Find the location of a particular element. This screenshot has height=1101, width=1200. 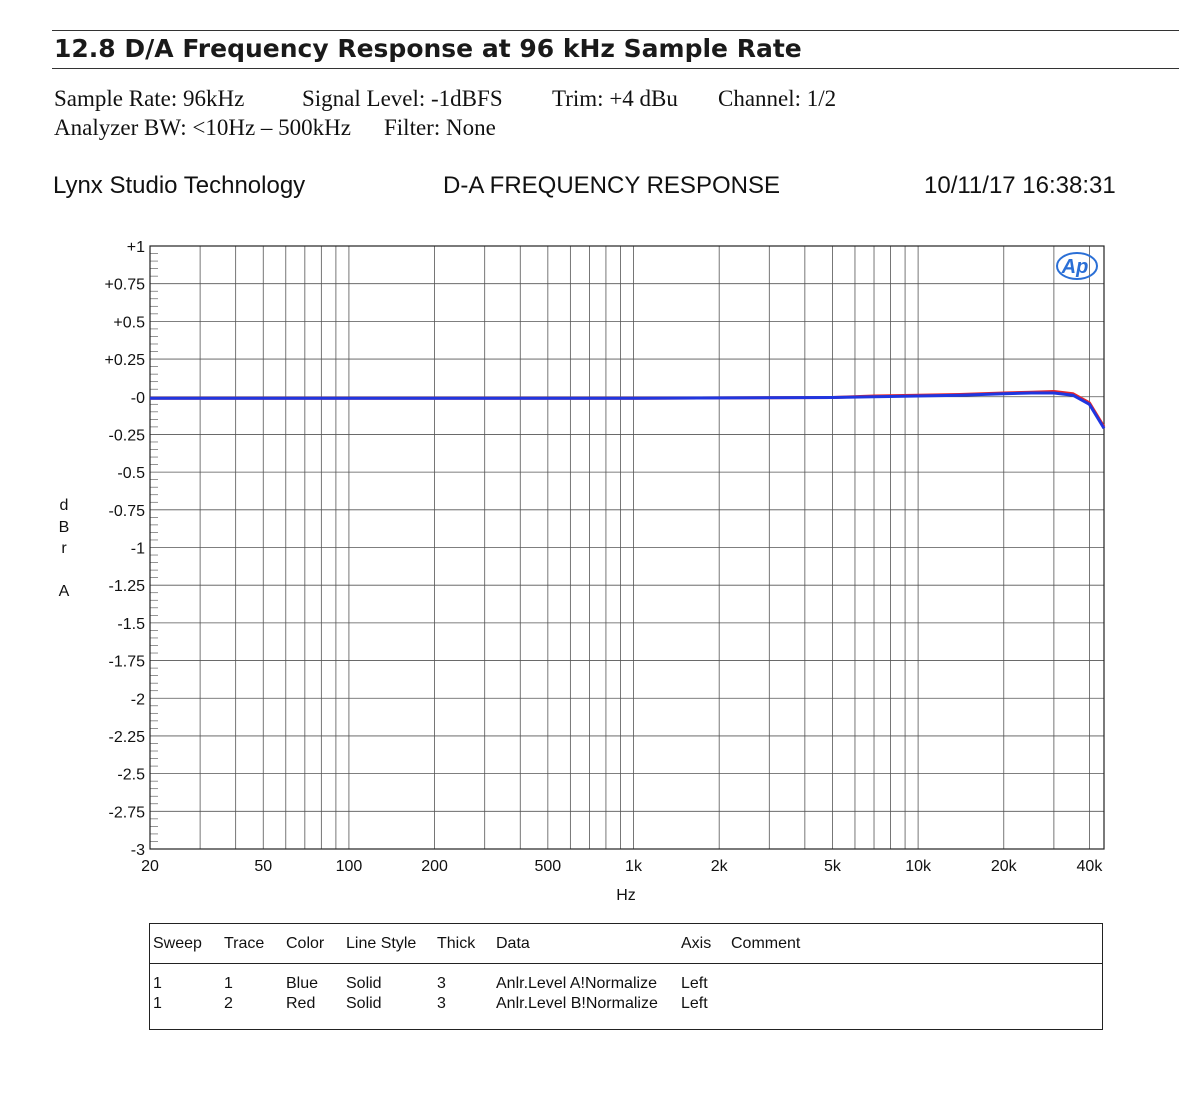

y-axis-label-char: B is located at coordinates (64, 527).